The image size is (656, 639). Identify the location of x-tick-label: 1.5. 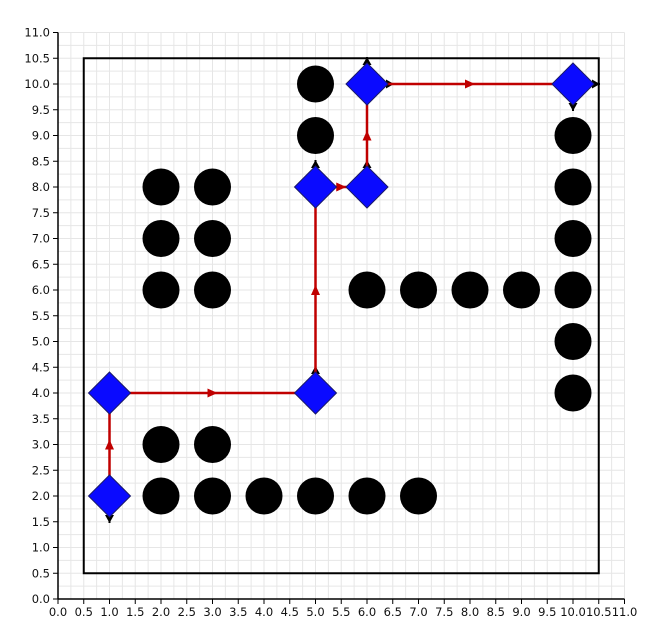
(135, 612).